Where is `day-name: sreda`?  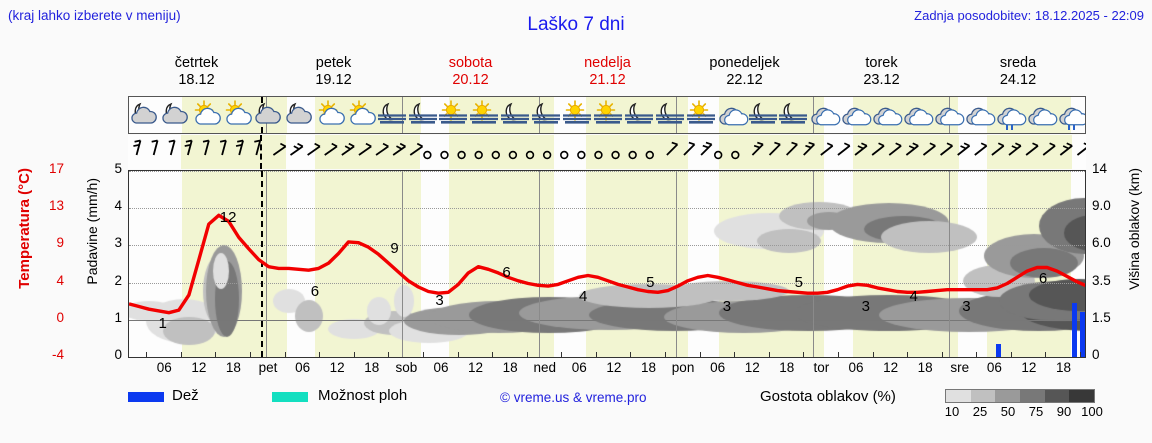
day-name: sreda is located at coordinates (1018, 63).